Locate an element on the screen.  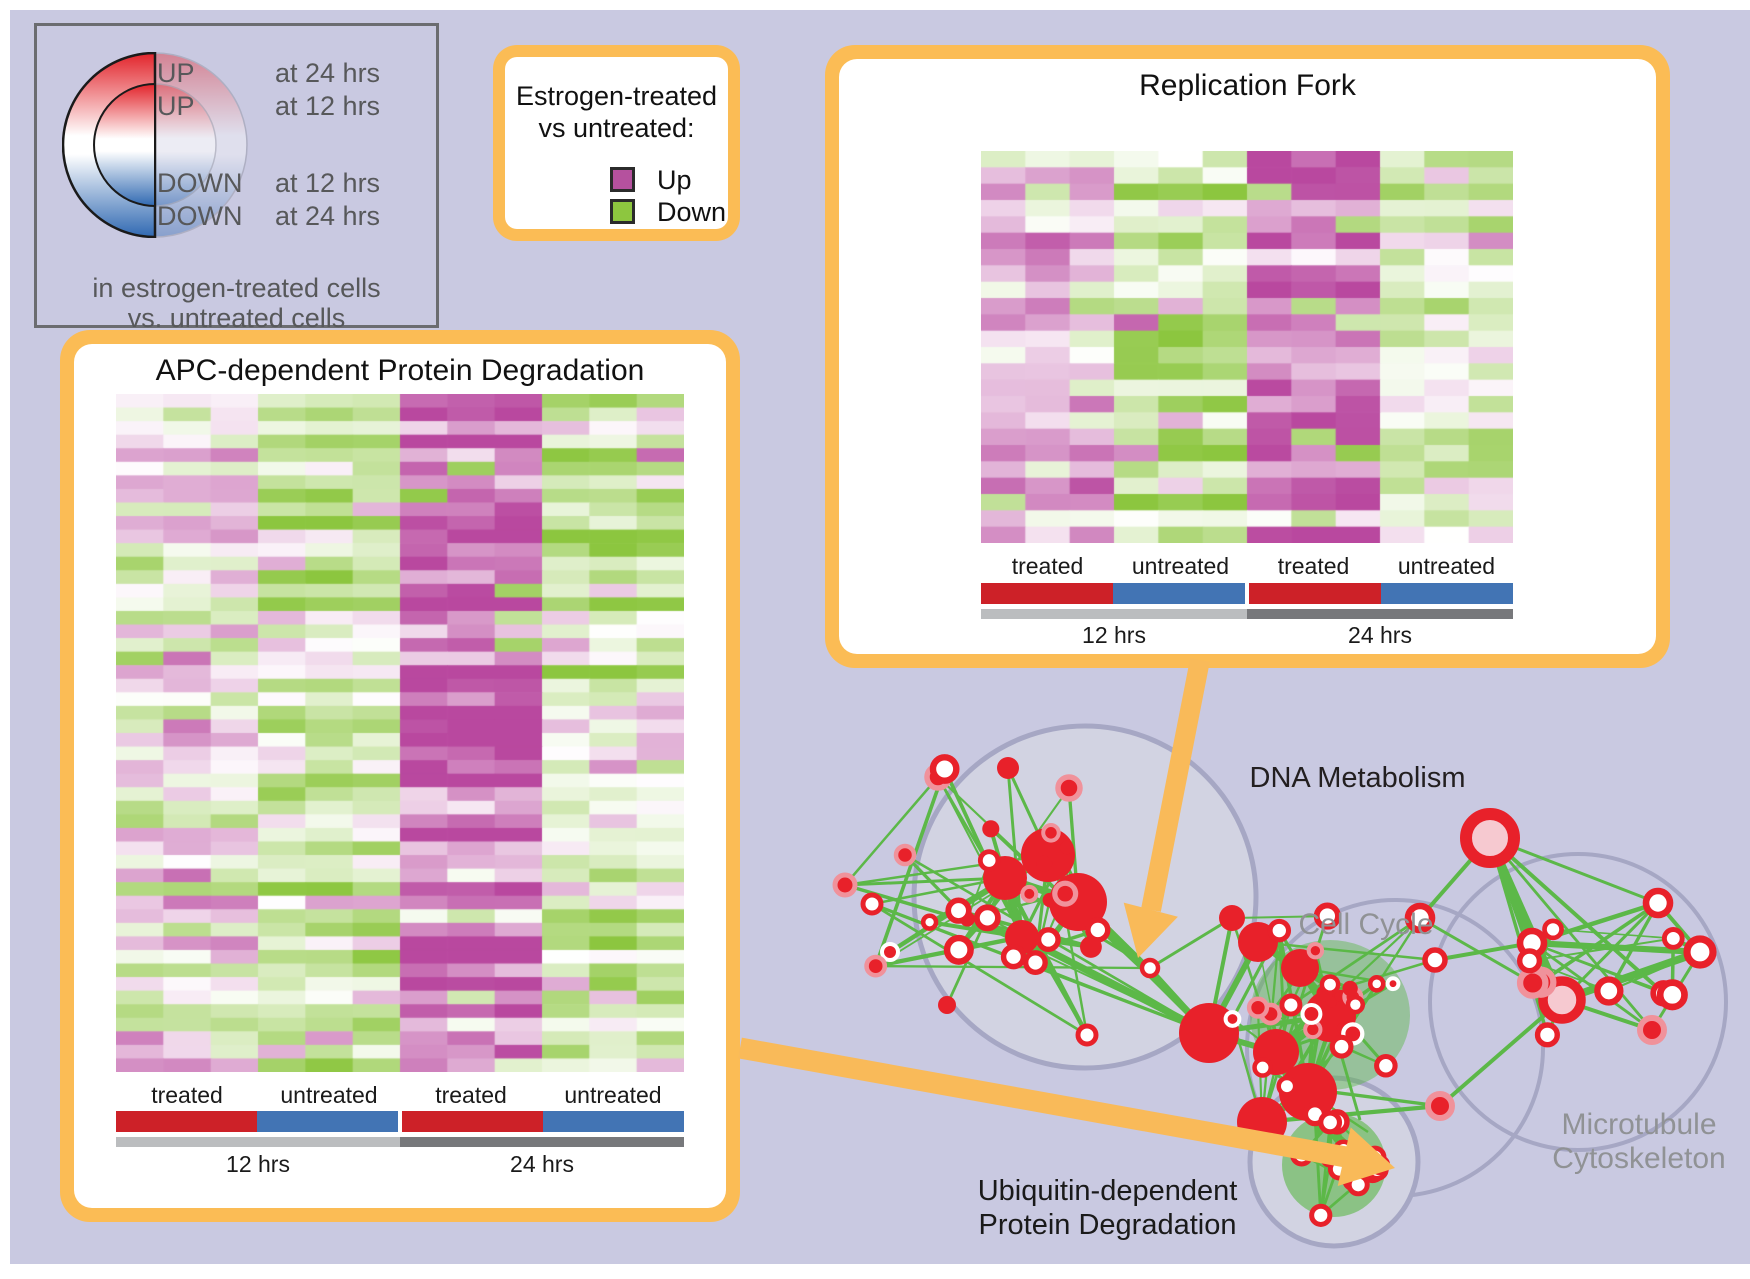
mt-cluster-circle is located at coordinates (1578, 1002).